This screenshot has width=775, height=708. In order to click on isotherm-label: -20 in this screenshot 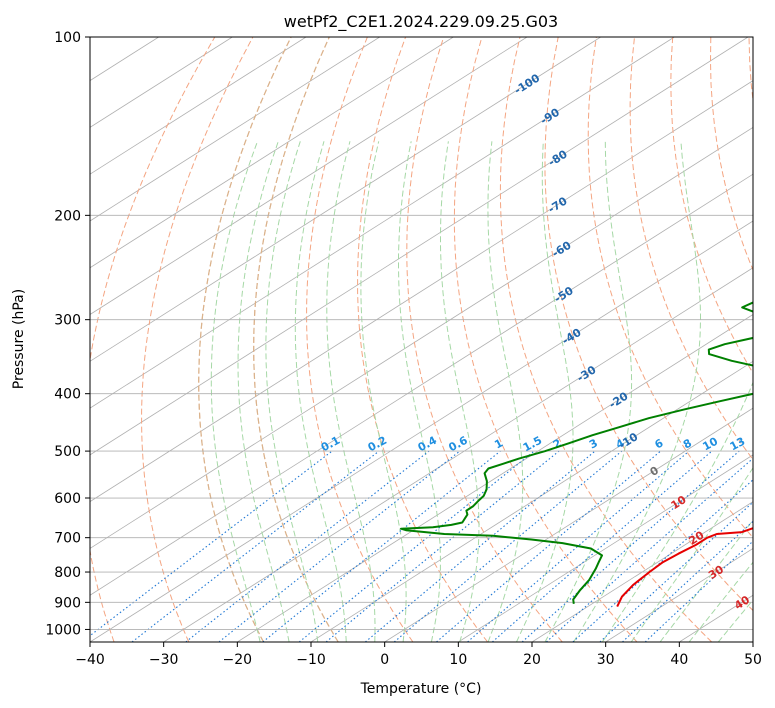, I will do `click(619, 400)`.